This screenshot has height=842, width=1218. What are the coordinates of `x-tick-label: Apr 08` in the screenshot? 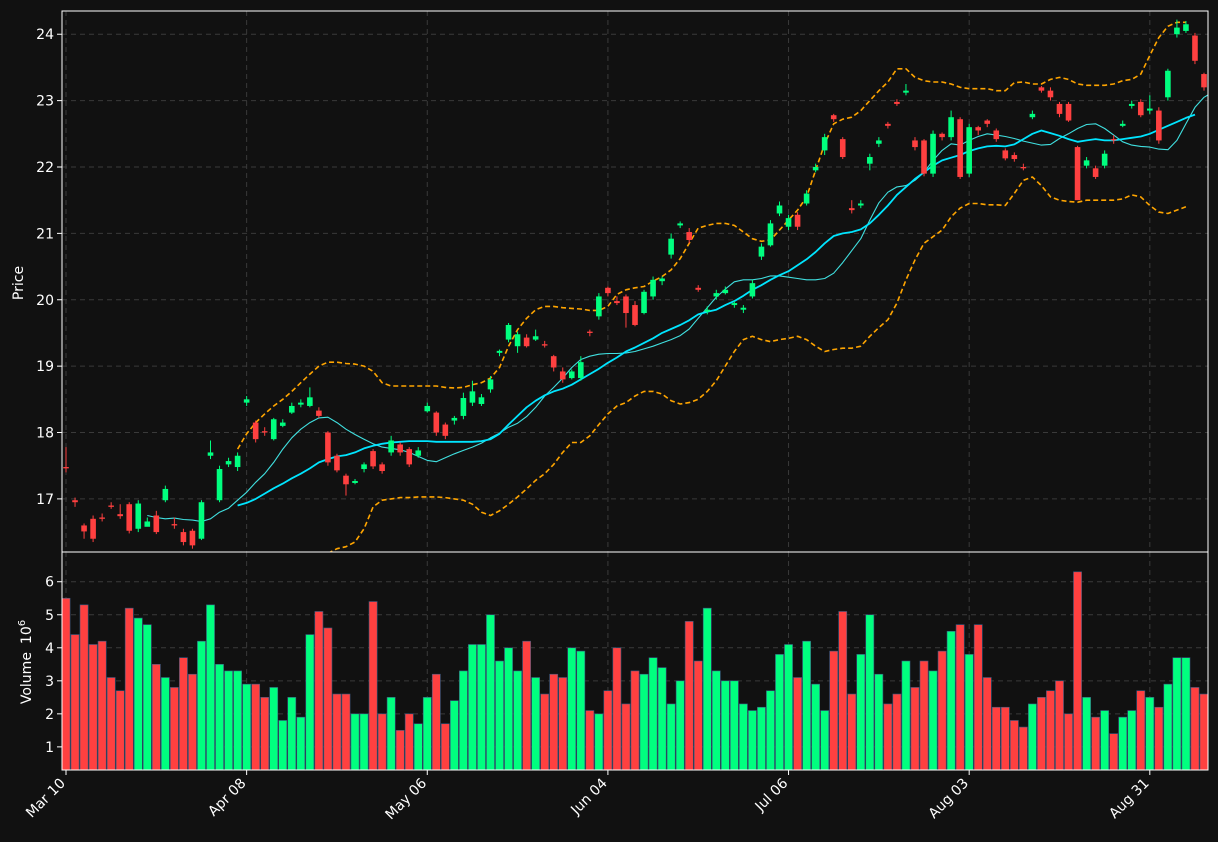 It's located at (227, 798).